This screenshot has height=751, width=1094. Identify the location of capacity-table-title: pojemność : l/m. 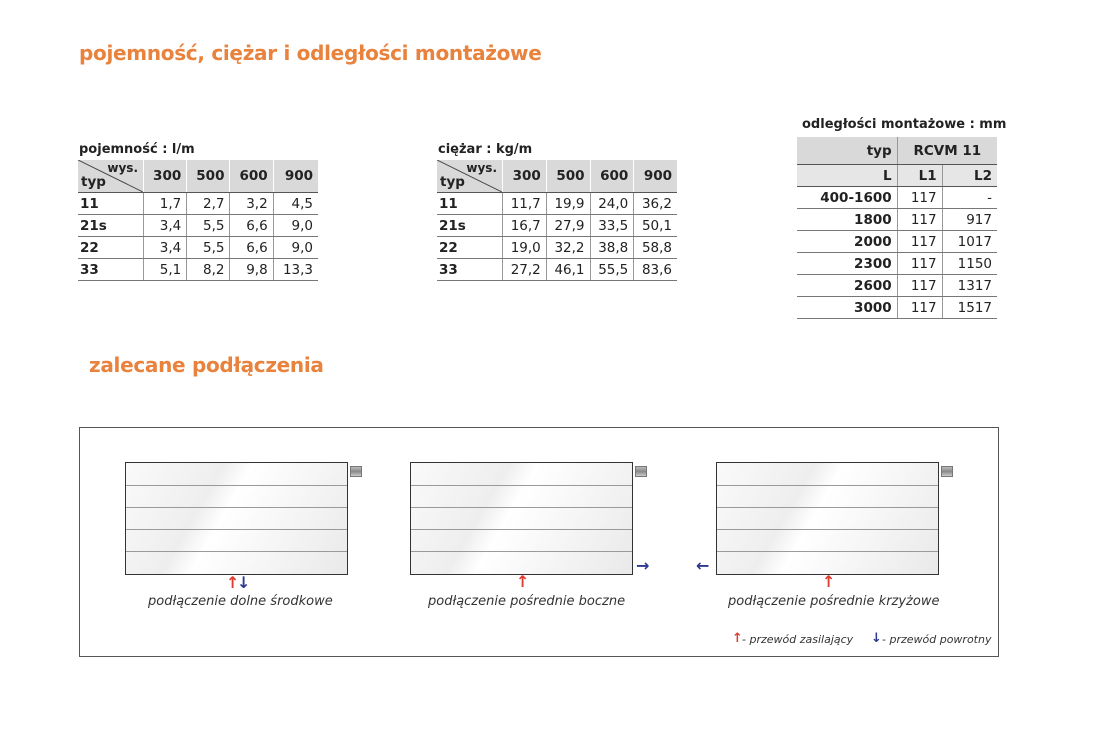
(137, 149).